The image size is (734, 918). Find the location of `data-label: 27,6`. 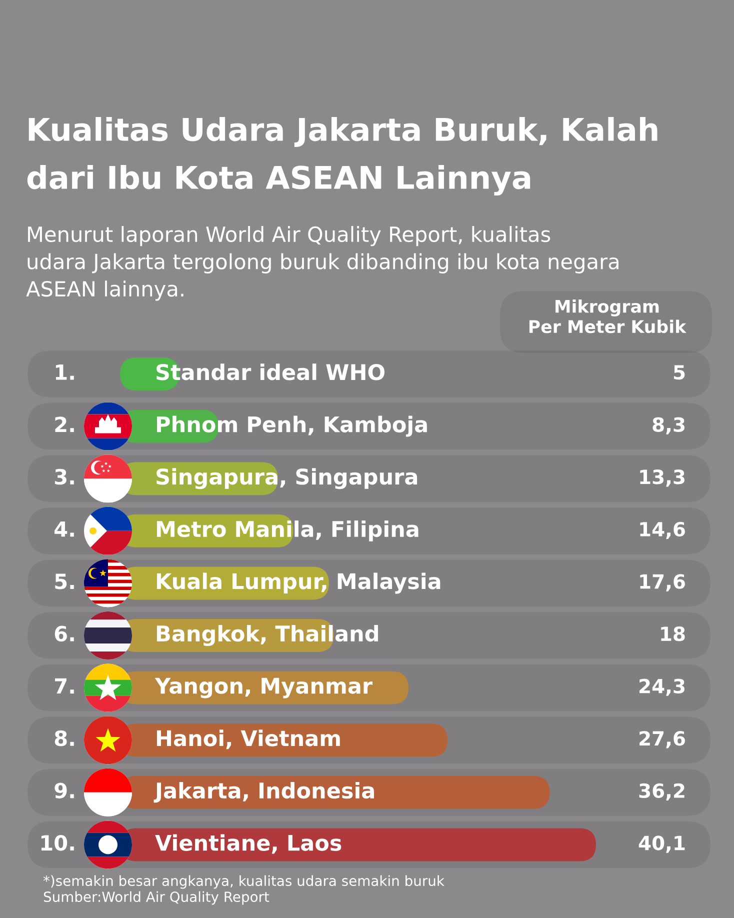

data-label: 27,6 is located at coordinates (662, 739).